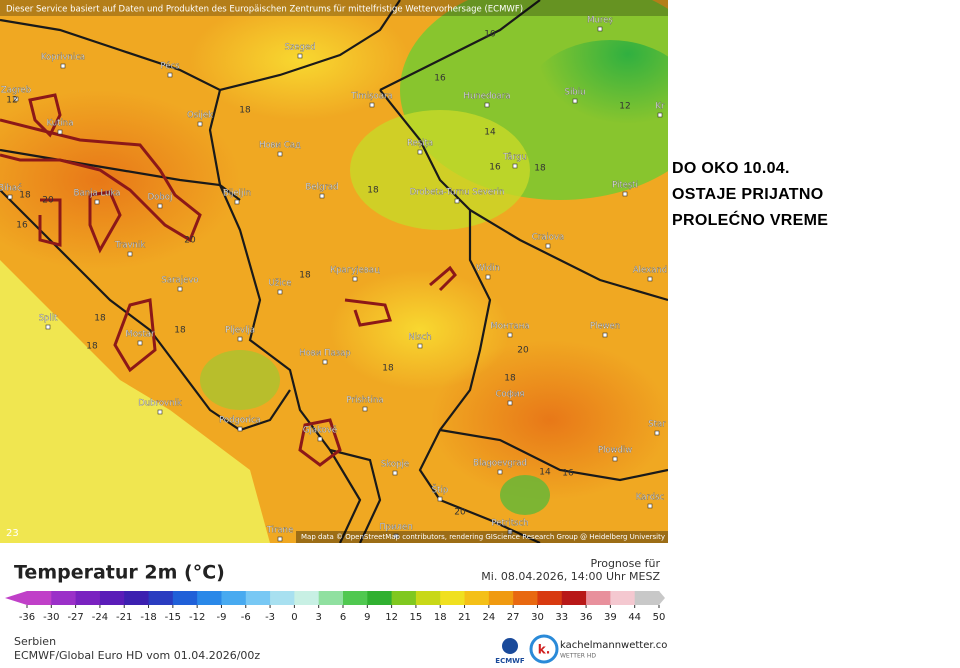 This screenshot has width=960, height=668. Describe the element at coordinates (487, 97) in the screenshot. I see `city-label: Hunedoara` at that location.